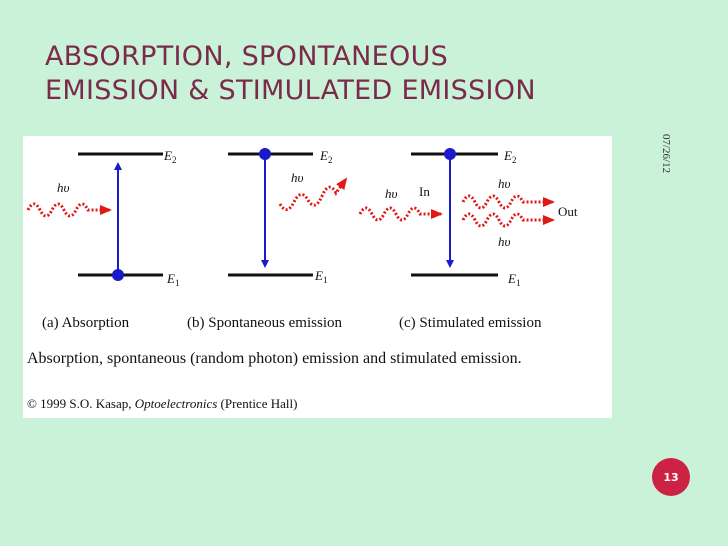  I want to click on panel-spontaneous: hυ E2 E1, so click(288, 216).